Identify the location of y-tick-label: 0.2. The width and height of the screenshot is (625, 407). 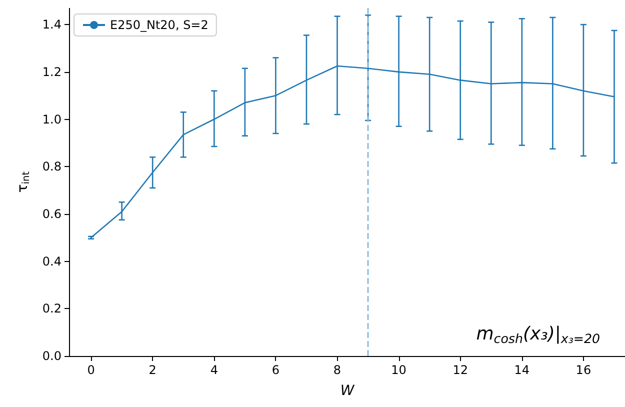
(52, 309).